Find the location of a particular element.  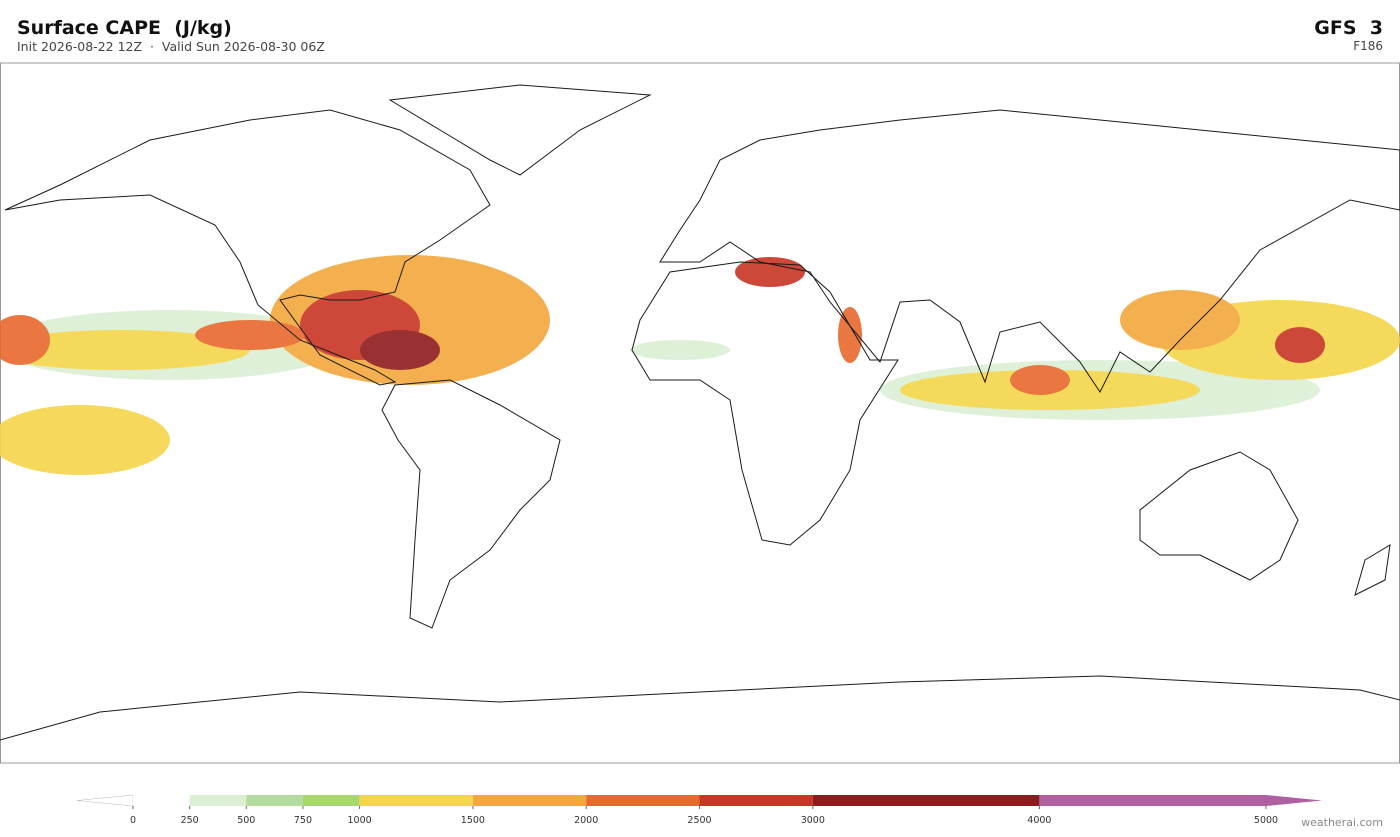

credit: weatherai.com is located at coordinates (1342, 822).